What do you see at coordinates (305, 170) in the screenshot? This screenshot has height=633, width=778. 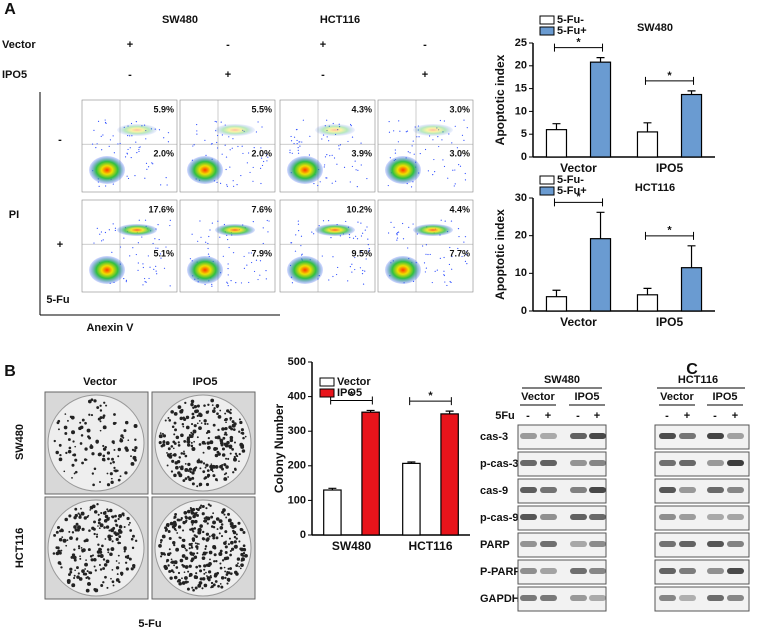 I see `population` at bounding box center [305, 170].